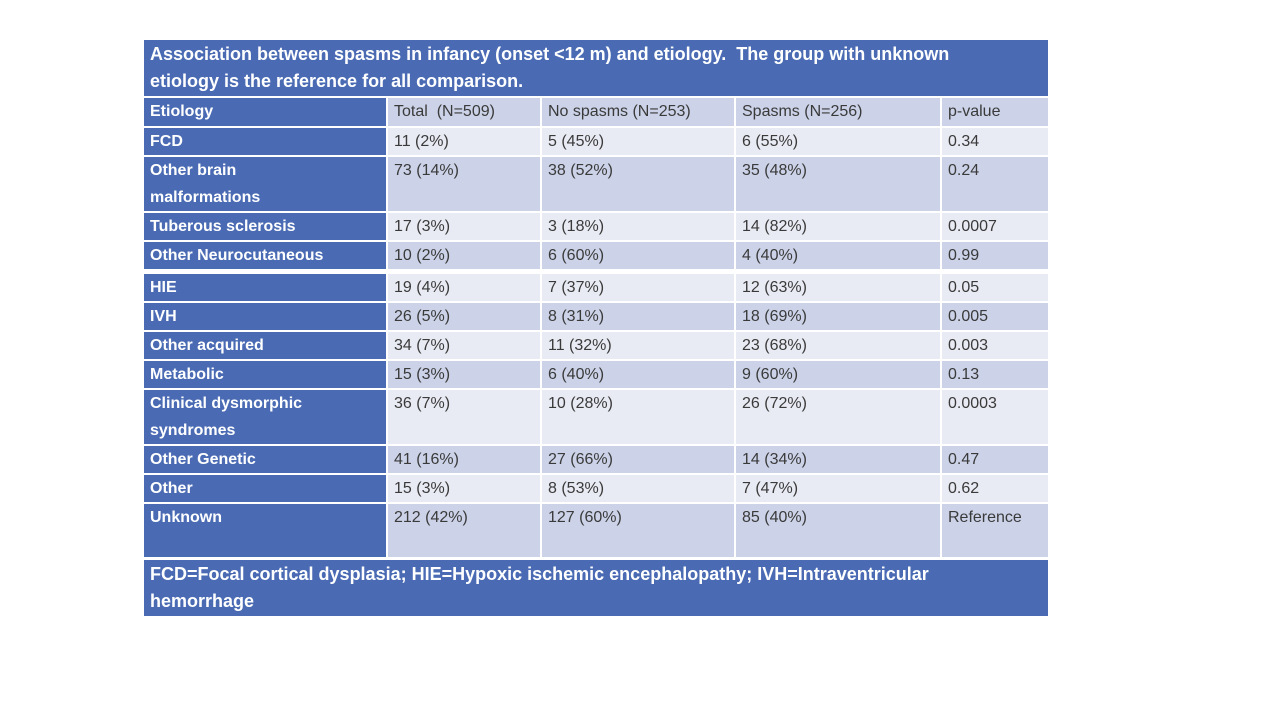 The width and height of the screenshot is (1280, 720). What do you see at coordinates (265, 112) in the screenshot?
I see `column-header-etiology: Etiology` at bounding box center [265, 112].